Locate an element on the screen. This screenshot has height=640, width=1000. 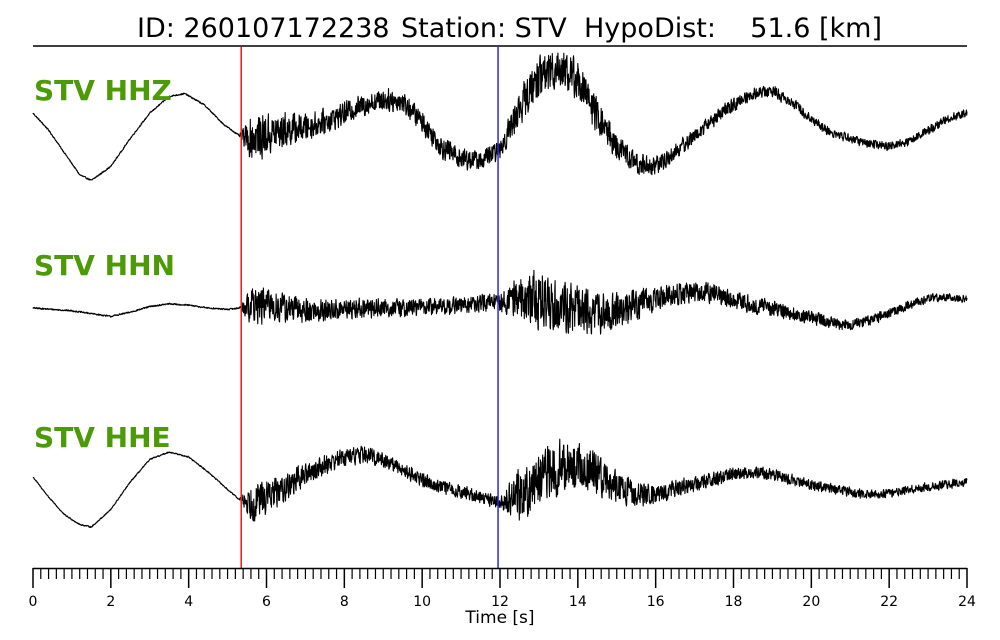
channel-label-hhe: STV HHE is located at coordinates (102, 437).